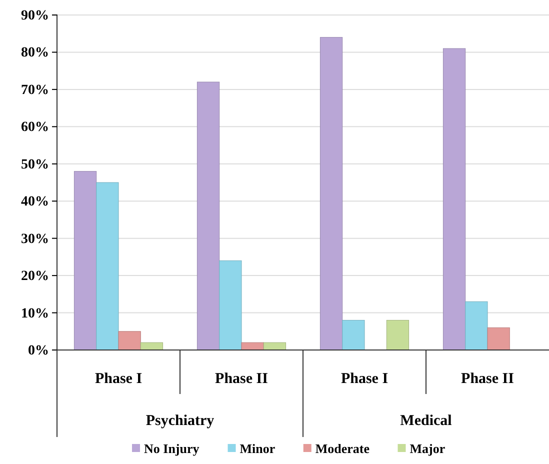 The height and width of the screenshot is (464, 549). I want to click on y-tick-label: 50%, so click(35, 164).